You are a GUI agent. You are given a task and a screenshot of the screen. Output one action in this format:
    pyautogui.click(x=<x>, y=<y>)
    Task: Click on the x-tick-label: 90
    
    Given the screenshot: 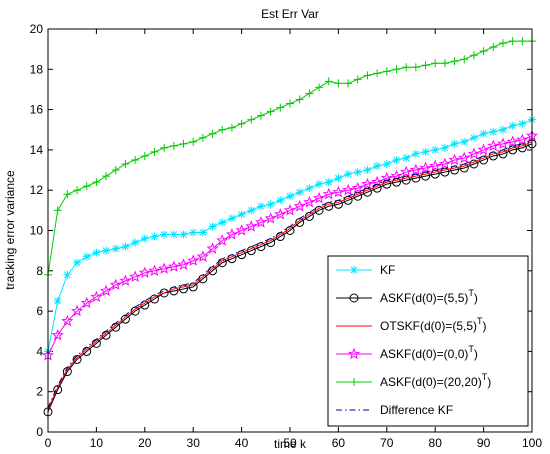 What is the action you would take?
    pyautogui.click(x=484, y=443)
    